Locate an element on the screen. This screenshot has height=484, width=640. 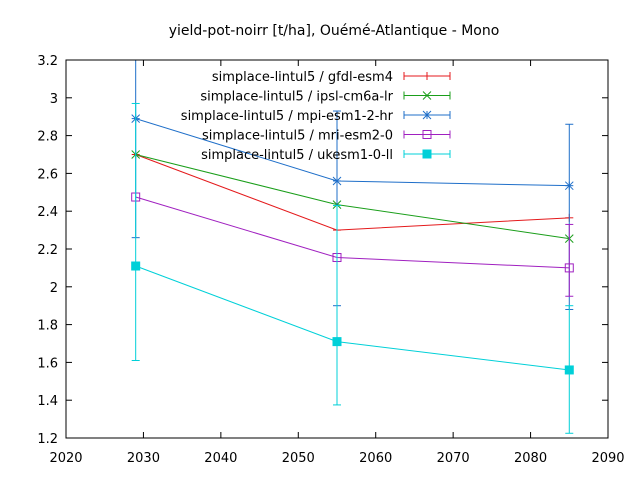
legend-entry-5: simplace-lintul5 / ukesm1-0-ll is located at coordinates (326, 155).